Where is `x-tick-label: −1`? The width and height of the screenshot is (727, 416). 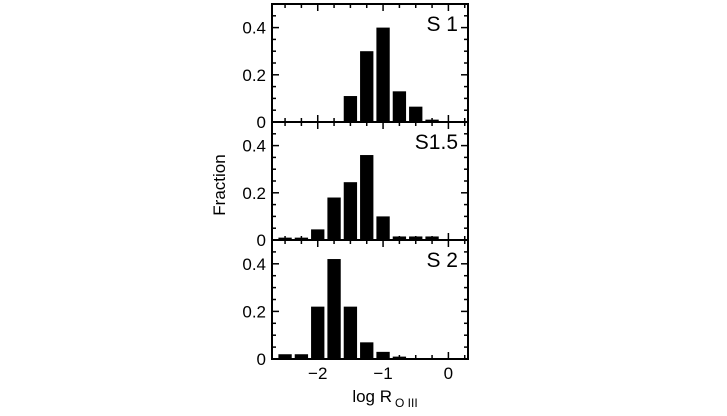
x-tick-label: −1 is located at coordinates (382, 373).